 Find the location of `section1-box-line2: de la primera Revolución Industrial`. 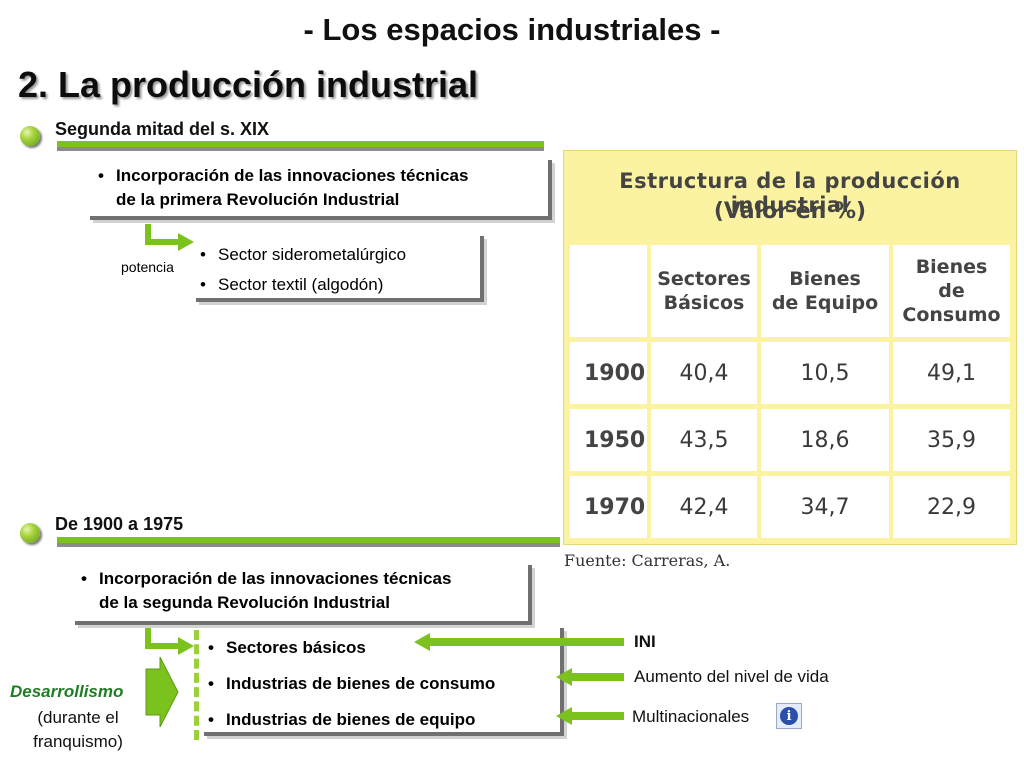

section1-box-line2: de la primera Revolución Industrial is located at coordinates (258, 199).